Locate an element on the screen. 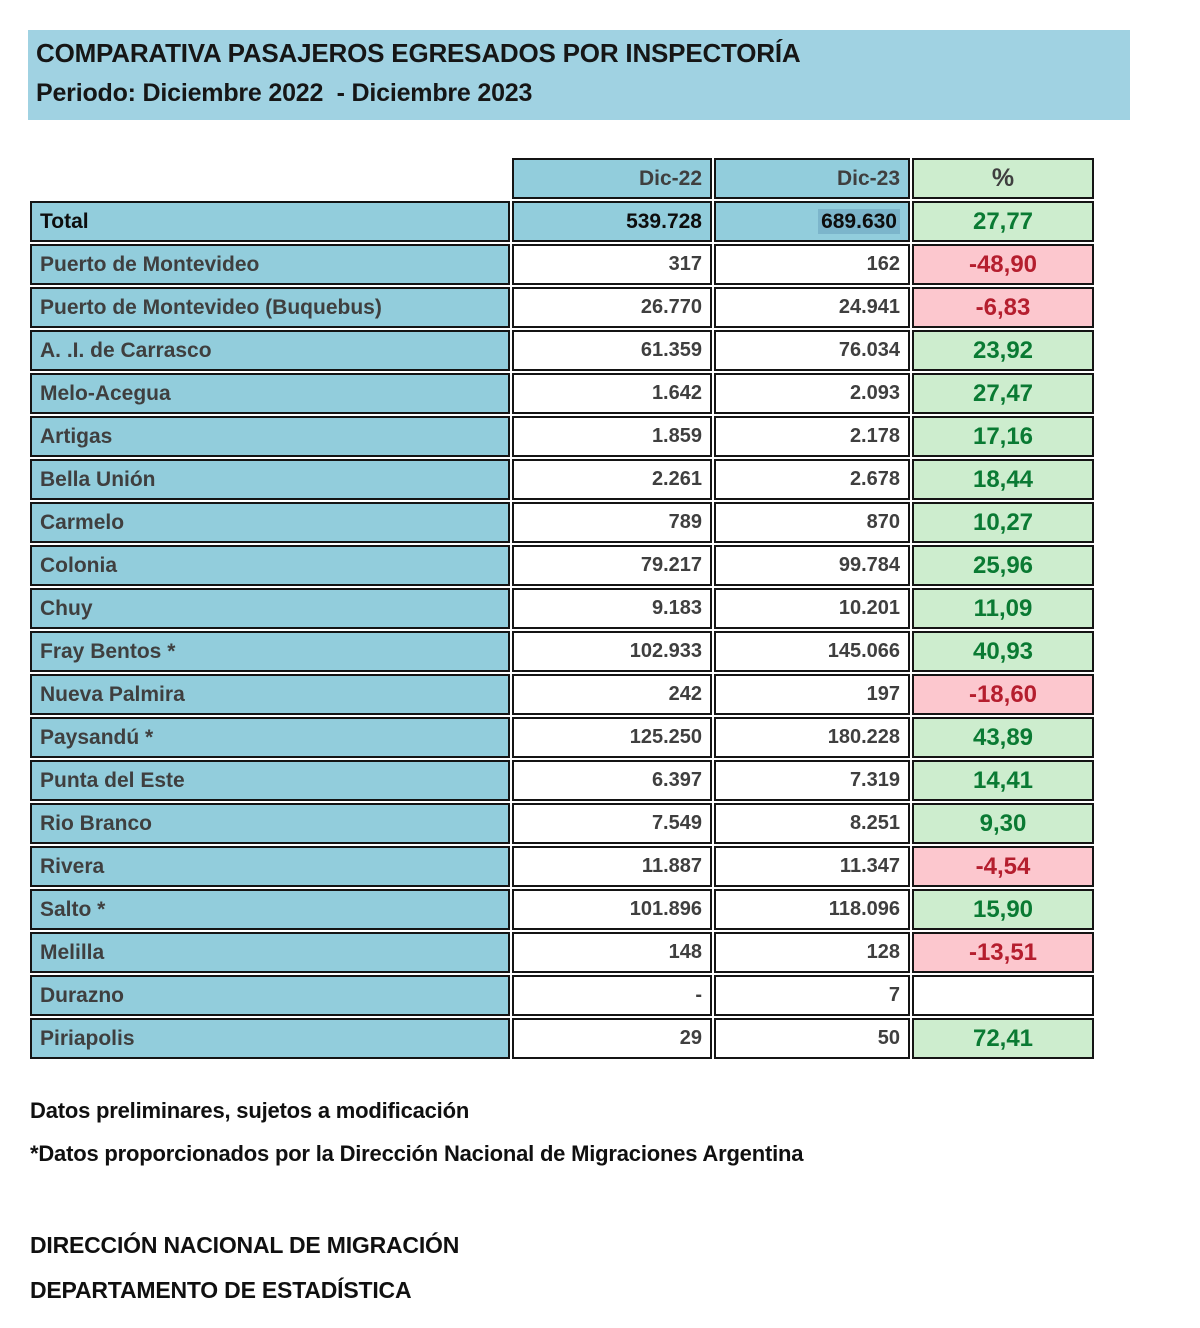  dic23: 162 is located at coordinates (812, 264).